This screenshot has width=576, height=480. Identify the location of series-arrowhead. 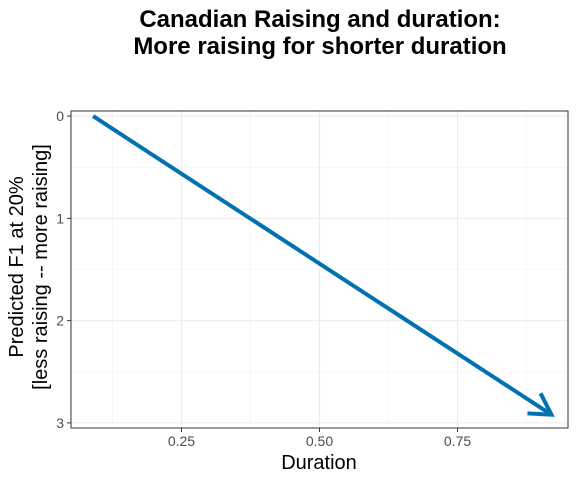
(541, 404).